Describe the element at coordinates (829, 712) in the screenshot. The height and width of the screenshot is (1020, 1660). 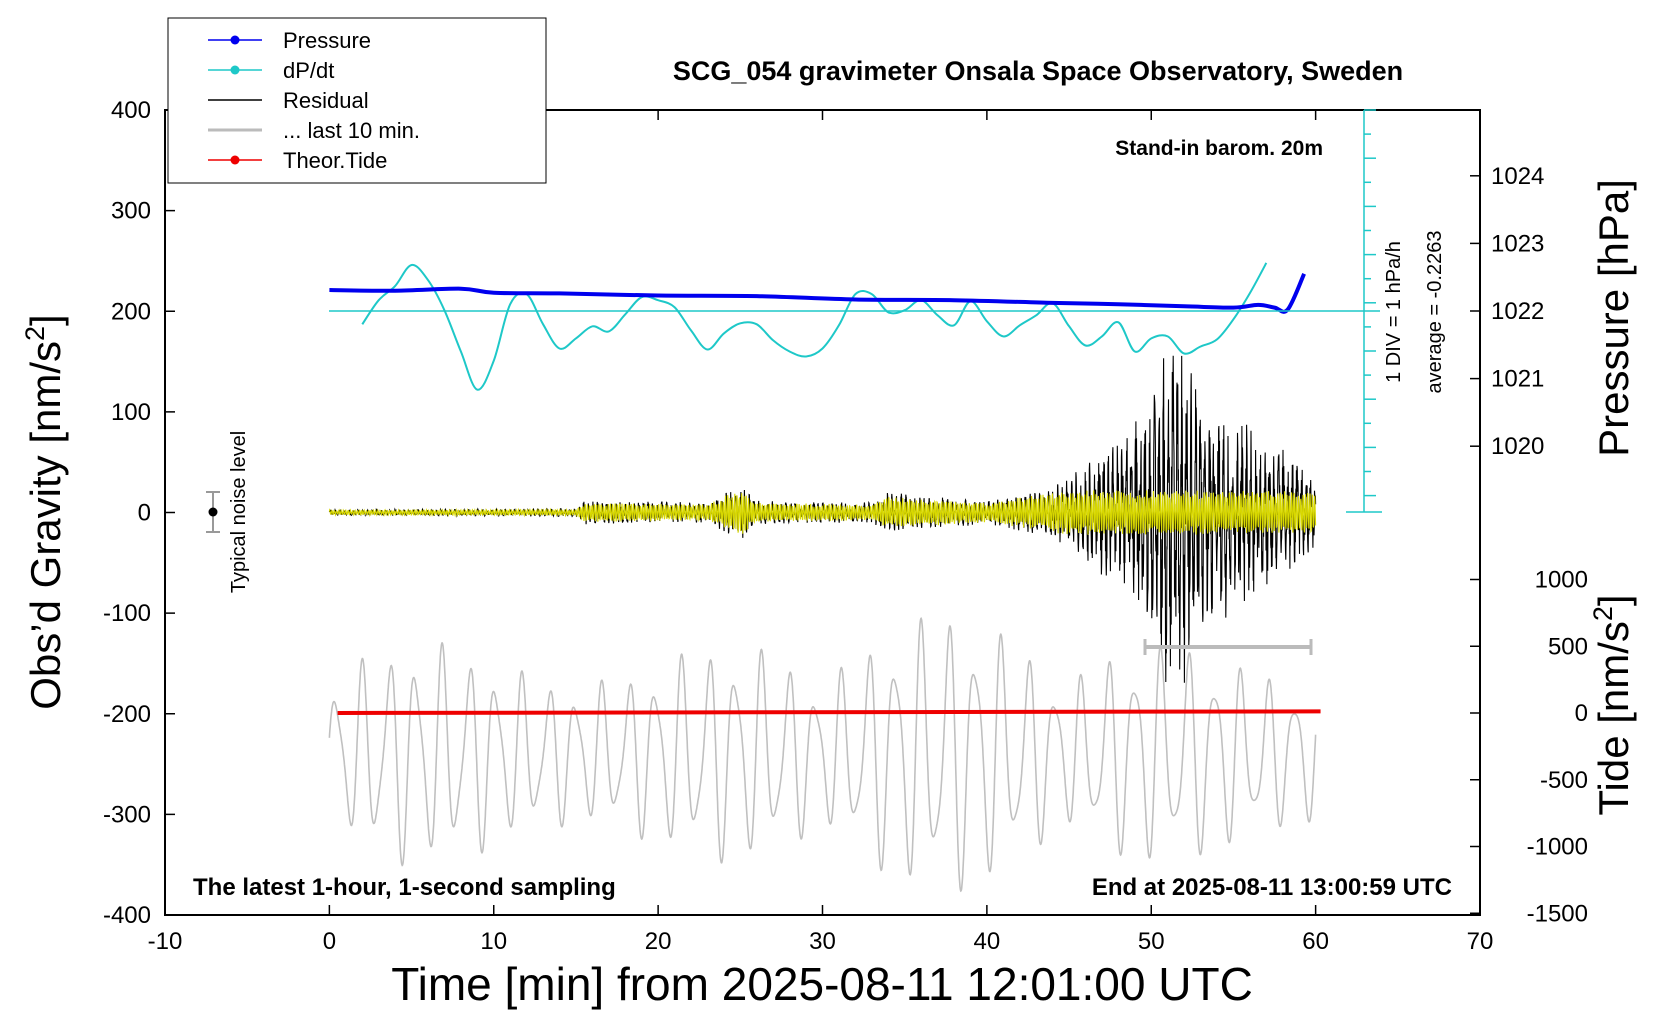
I see `series-tide` at that location.